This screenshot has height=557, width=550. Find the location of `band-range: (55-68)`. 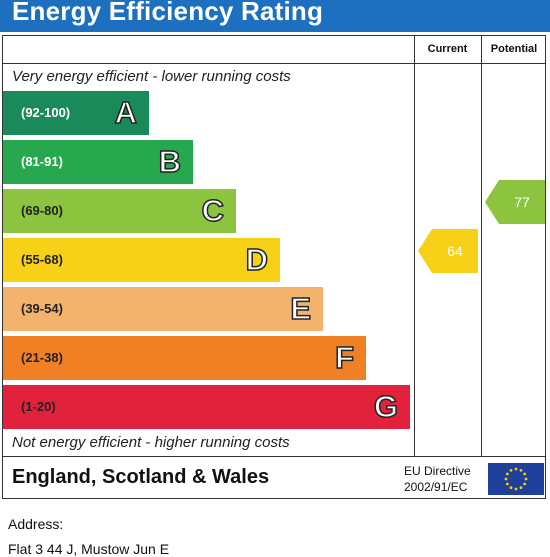

band-range: (55-68) is located at coordinates (42, 259).